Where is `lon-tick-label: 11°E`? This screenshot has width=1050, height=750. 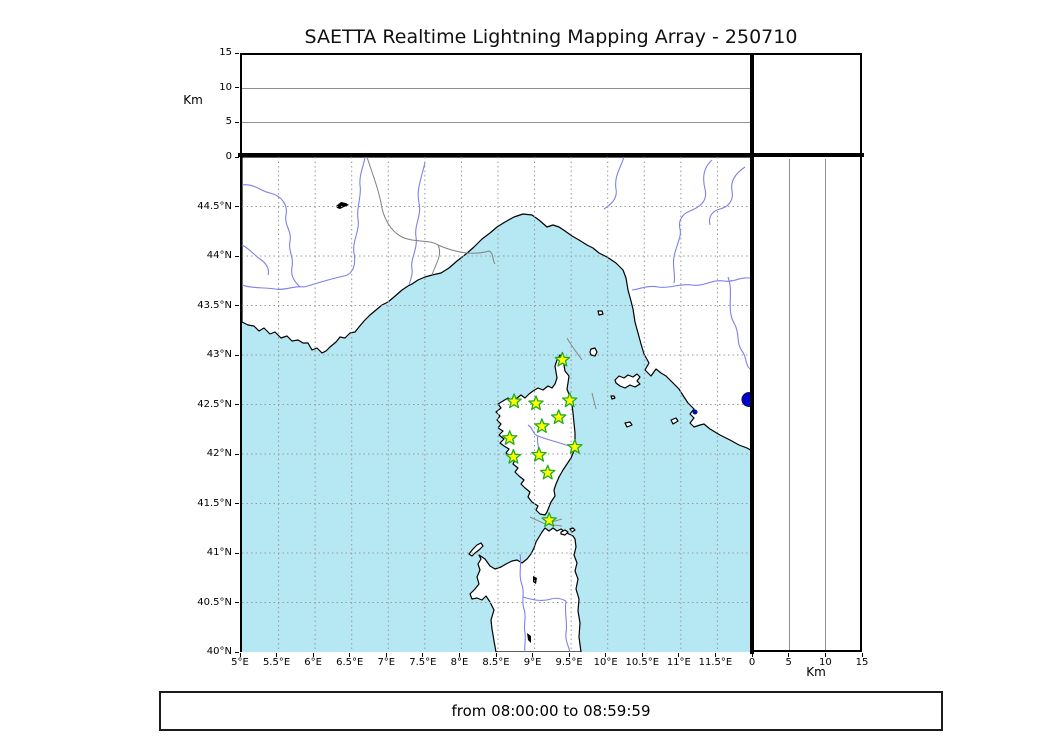
lon-tick-label: 11°E is located at coordinates (678, 662).